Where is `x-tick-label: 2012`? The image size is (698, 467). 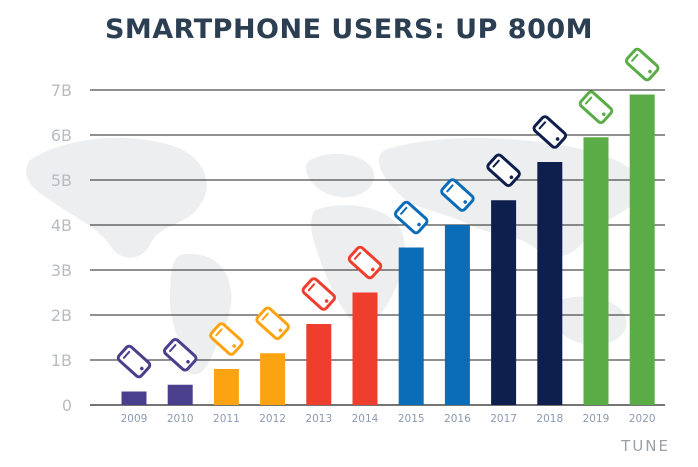 x-tick-label: 2012 is located at coordinates (272, 419).